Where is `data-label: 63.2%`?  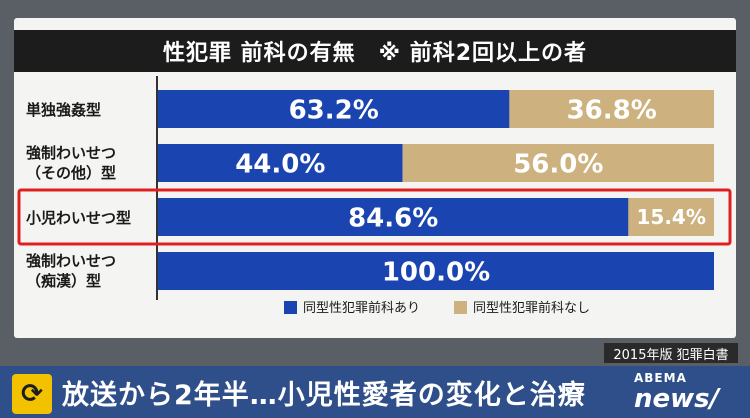 data-label: 63.2% is located at coordinates (334, 110).